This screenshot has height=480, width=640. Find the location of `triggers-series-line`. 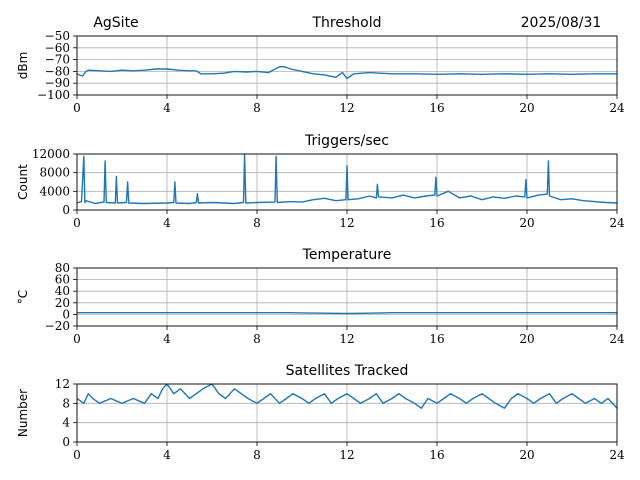

triggers-series-line is located at coordinates (347, 179).